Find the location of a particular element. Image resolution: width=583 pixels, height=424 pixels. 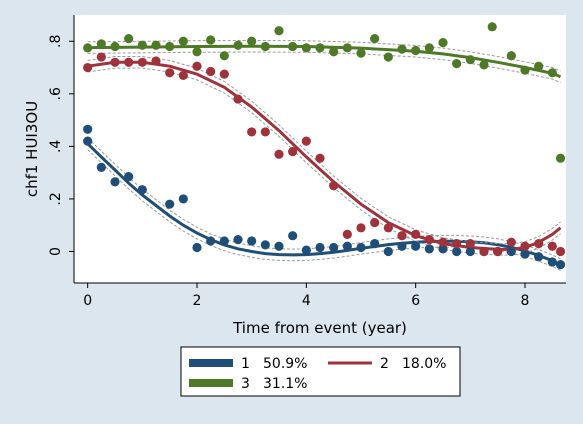

legend-pct-1: 50.9% is located at coordinates (285, 364).